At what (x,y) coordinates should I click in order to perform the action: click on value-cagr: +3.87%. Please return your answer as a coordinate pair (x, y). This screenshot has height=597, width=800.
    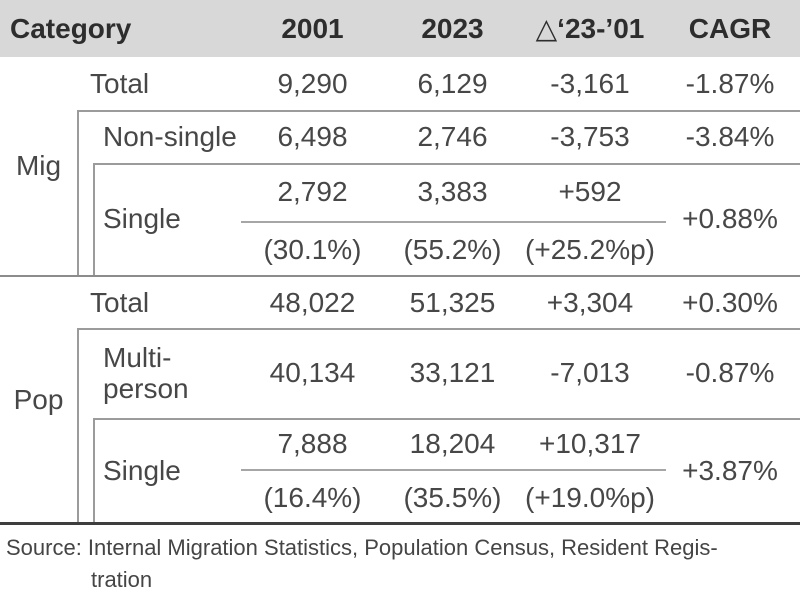
    Looking at the image, I should click on (730, 470).